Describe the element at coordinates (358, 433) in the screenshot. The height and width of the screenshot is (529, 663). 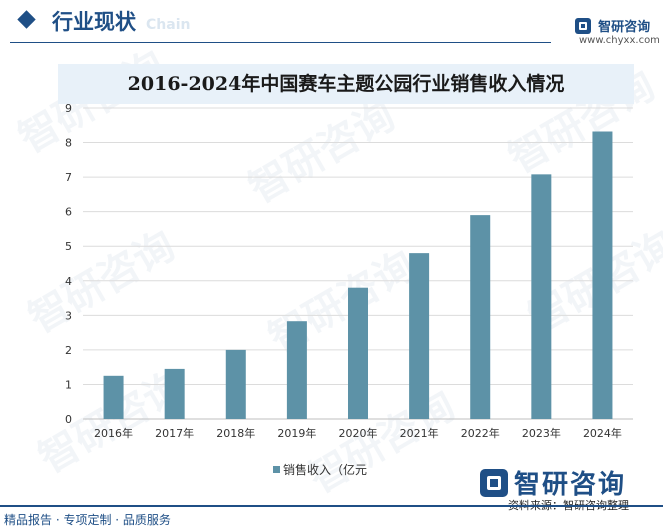
I see `x-tick-label: 2020年` at that location.